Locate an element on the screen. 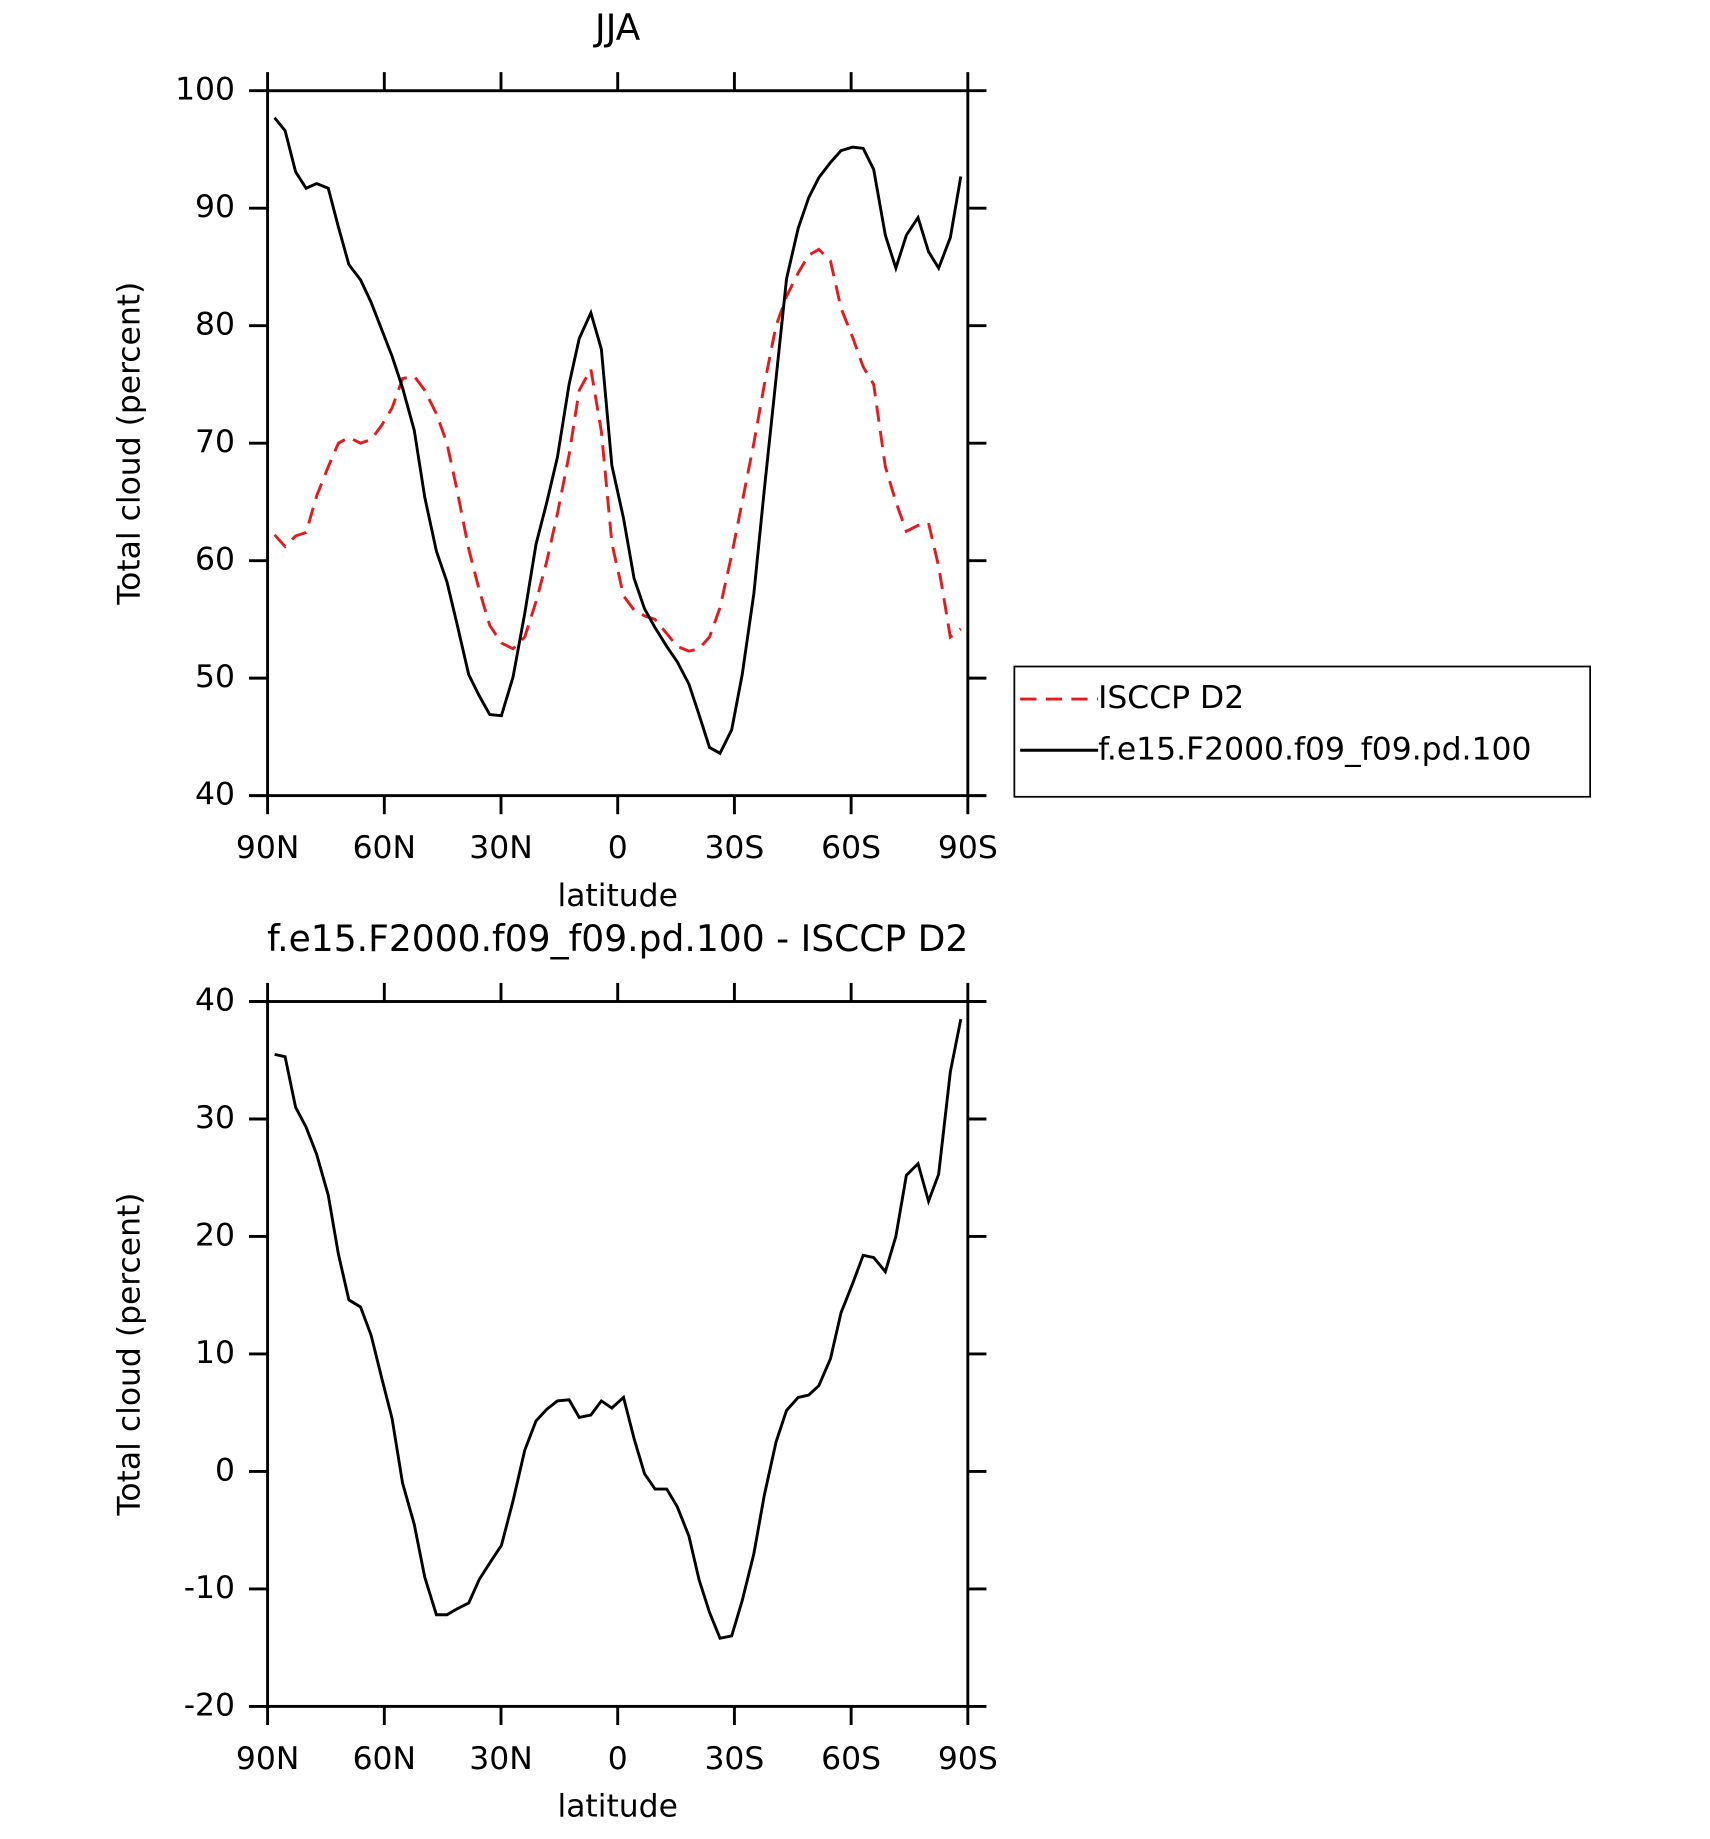 The width and height of the screenshot is (1710, 1839). legend-label: ISCCP D2 is located at coordinates (1171, 698).